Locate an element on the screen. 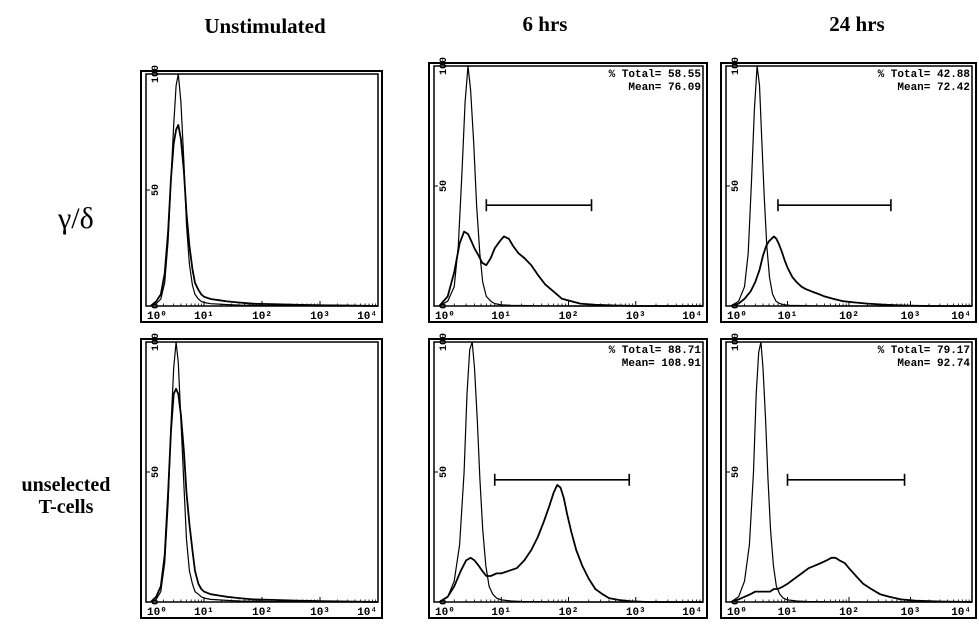  stat-mean: Mean= 72.42 is located at coordinates (933, 88).